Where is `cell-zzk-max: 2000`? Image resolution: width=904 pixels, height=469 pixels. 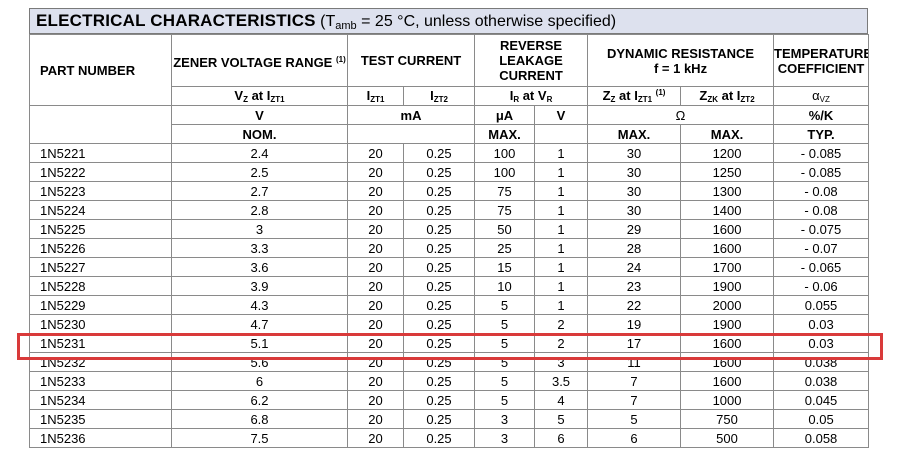
cell-zzk-max: 2000 is located at coordinates (727, 305).